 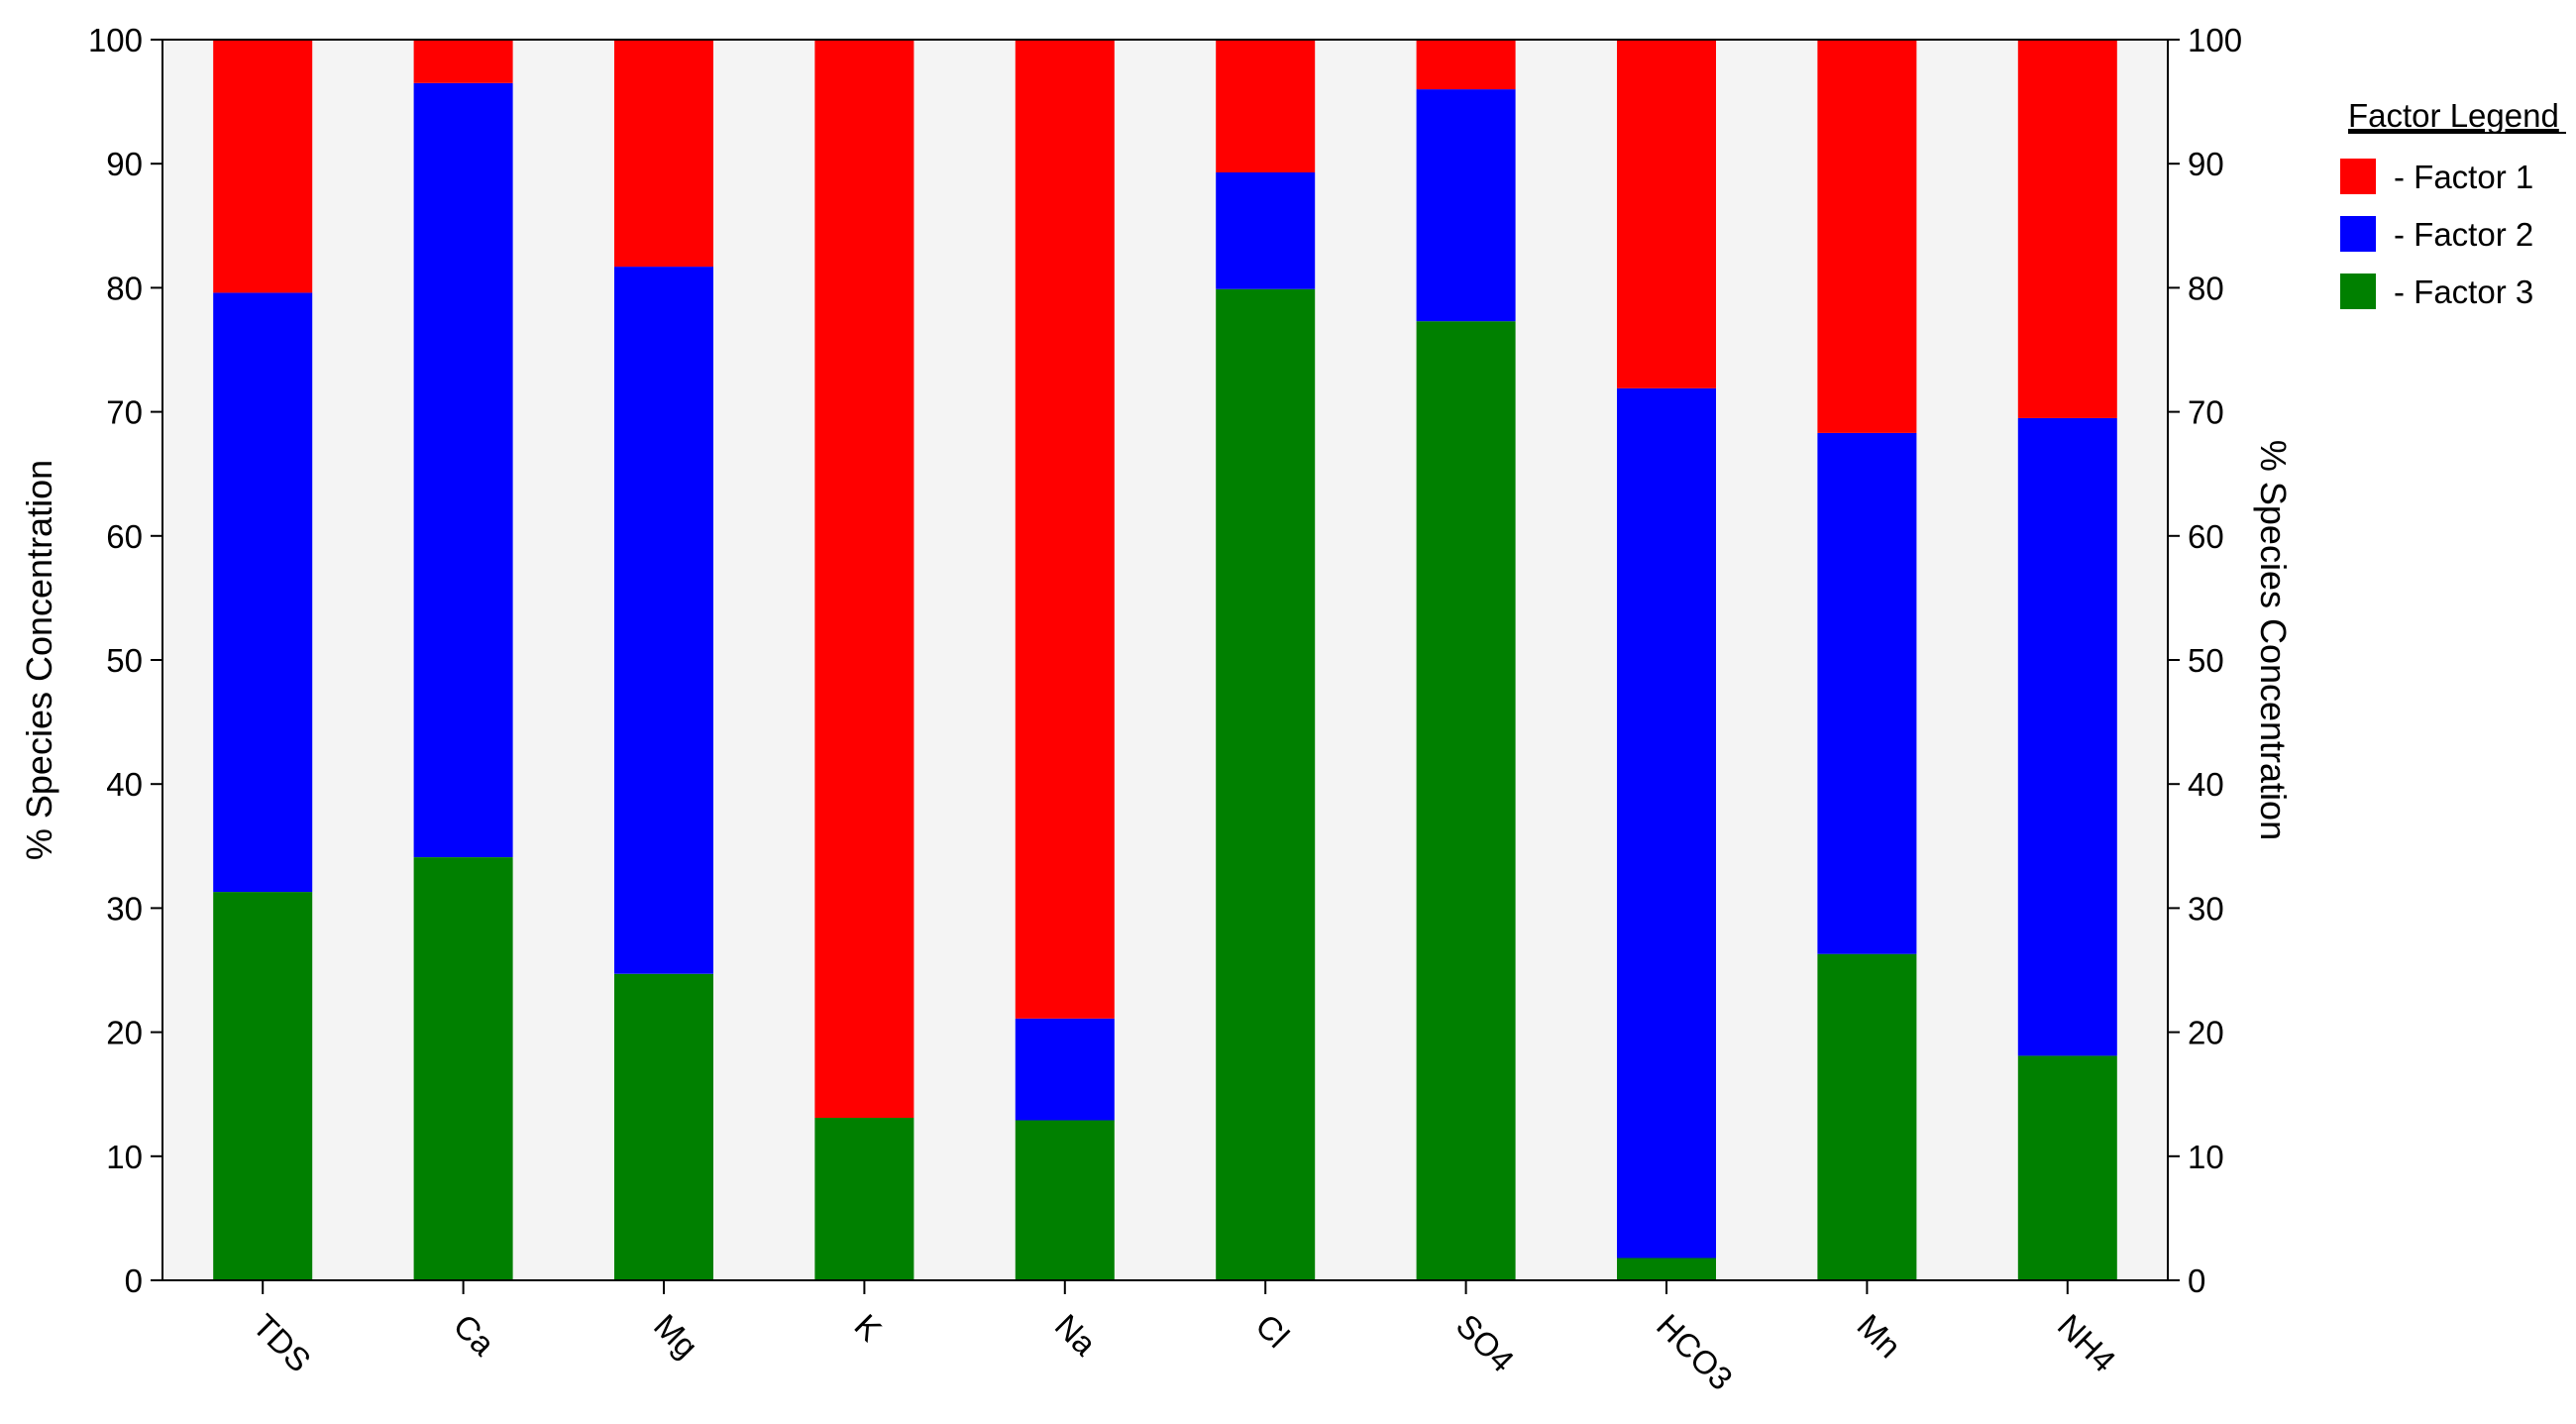 What do you see at coordinates (124, 1157) in the screenshot?
I see `left-y-tick-label: 10` at bounding box center [124, 1157].